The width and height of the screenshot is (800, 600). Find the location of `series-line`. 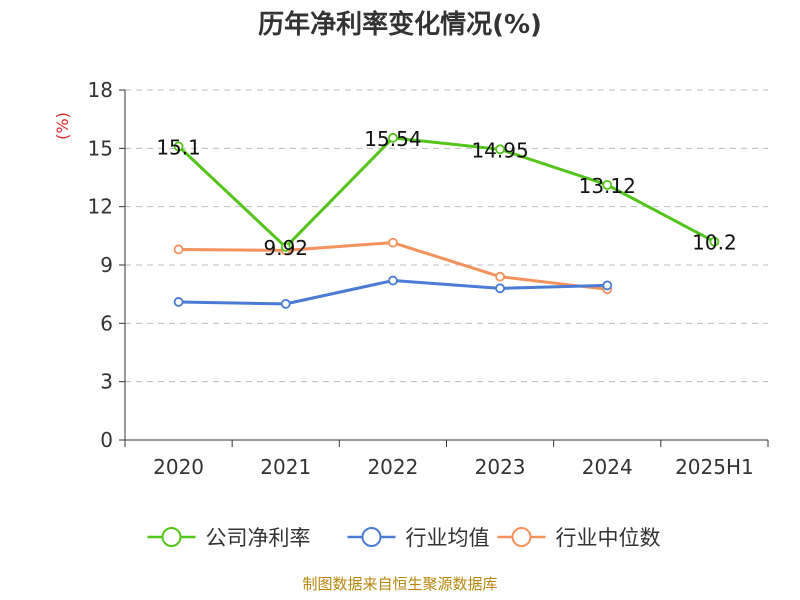

series-line is located at coordinates (446, 192).